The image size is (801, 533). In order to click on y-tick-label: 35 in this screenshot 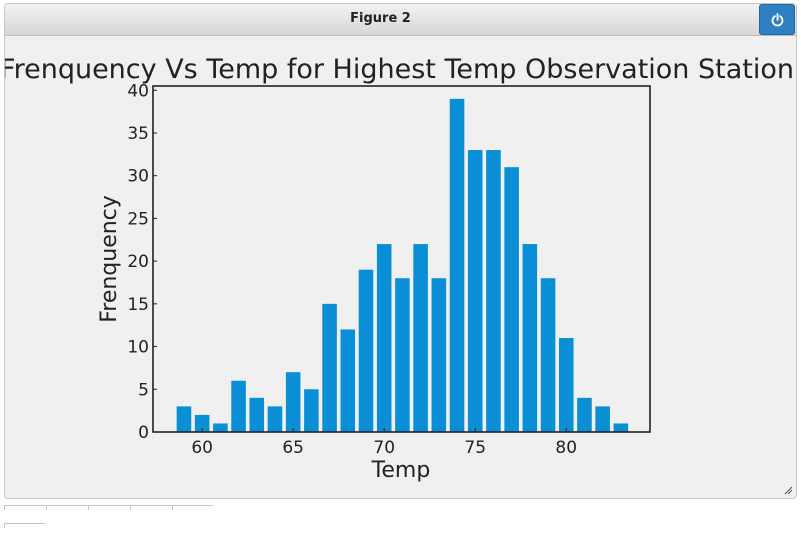, I will do `click(138, 134)`.